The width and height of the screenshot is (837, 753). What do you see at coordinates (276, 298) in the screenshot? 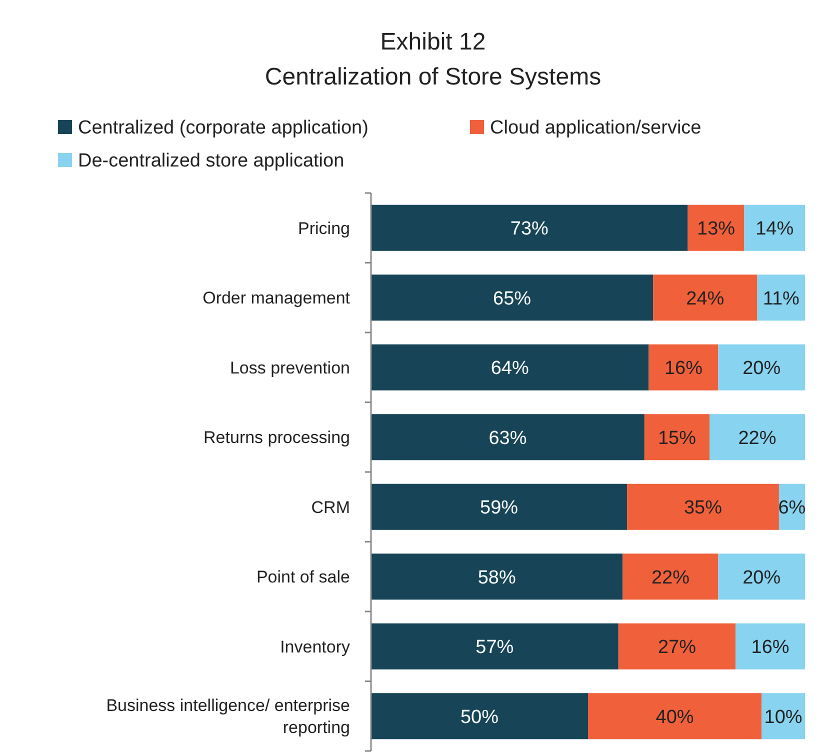
I see `y-tick-label: Order management` at bounding box center [276, 298].